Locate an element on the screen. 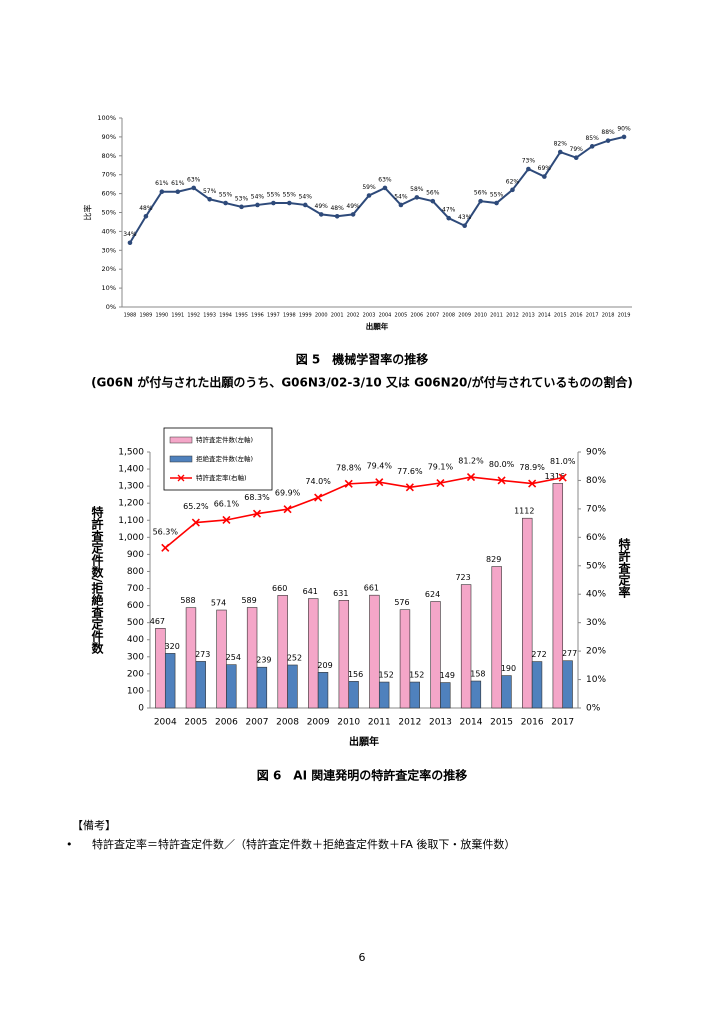  data-label: 69% is located at coordinates (545, 168).